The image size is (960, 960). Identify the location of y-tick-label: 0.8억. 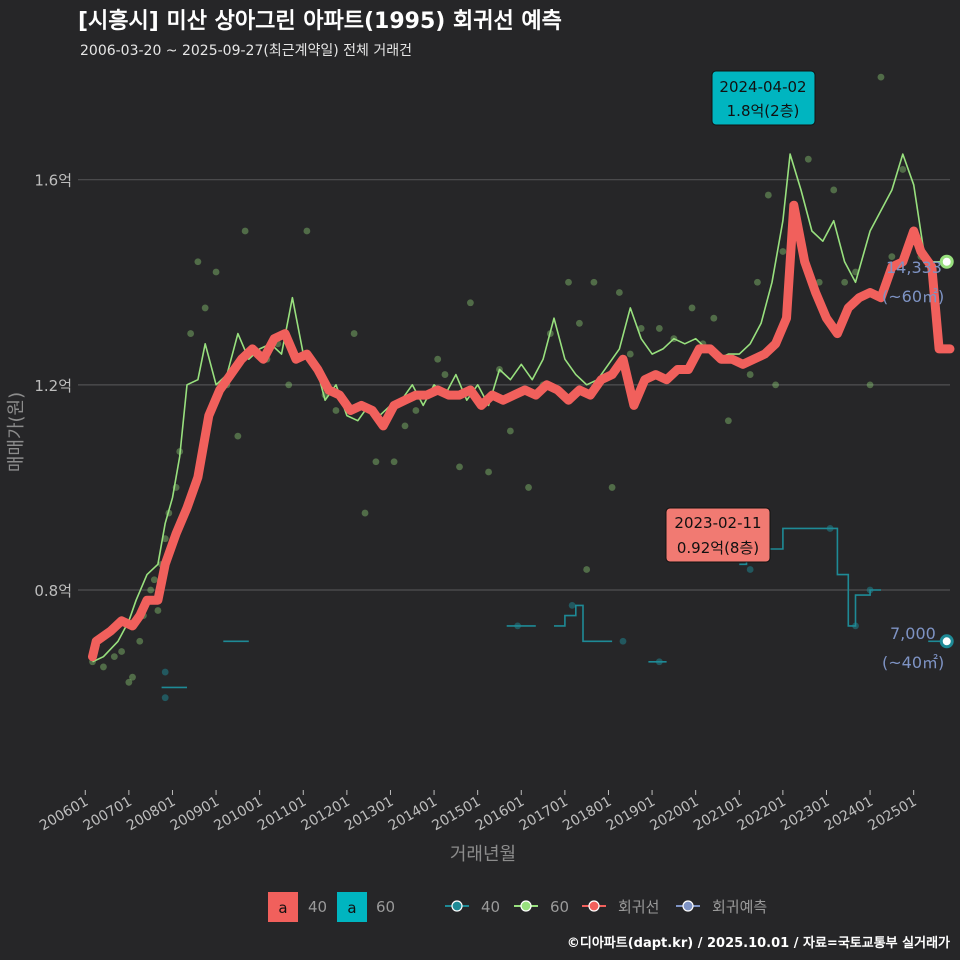
(53, 591).